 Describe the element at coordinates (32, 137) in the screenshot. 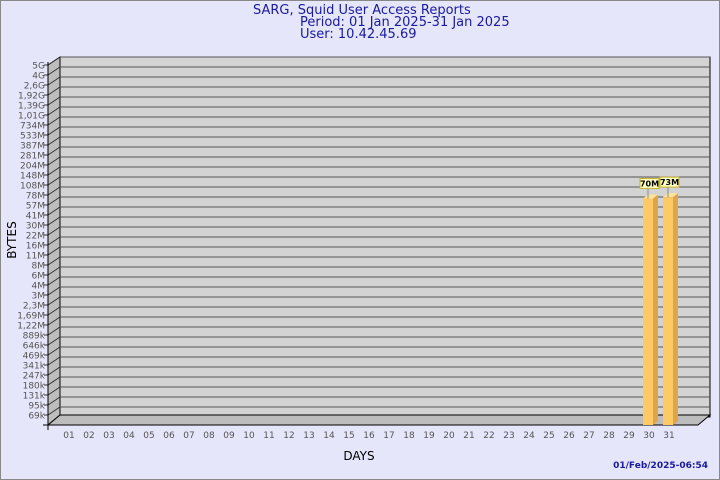

I see `y-tick-label: 533M` at that location.